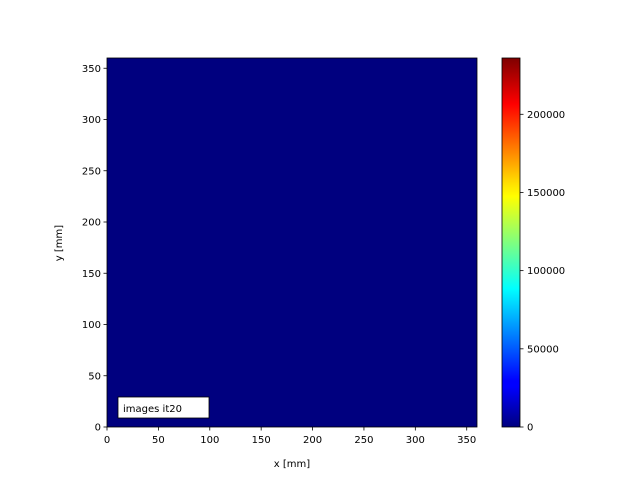 Image resolution: width=640 pixels, height=480 pixels. I want to click on colorbar-tick-label: 100000, so click(546, 271).